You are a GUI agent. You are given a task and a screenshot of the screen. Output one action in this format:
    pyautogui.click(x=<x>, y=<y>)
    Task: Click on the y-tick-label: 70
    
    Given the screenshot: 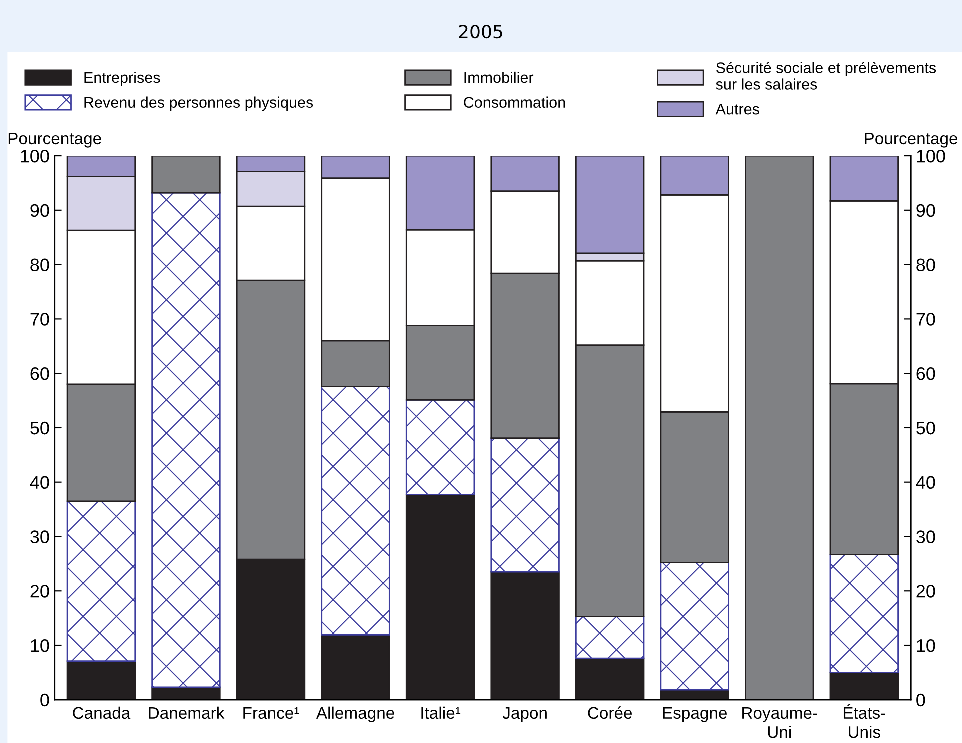 What is the action you would take?
    pyautogui.click(x=40, y=319)
    